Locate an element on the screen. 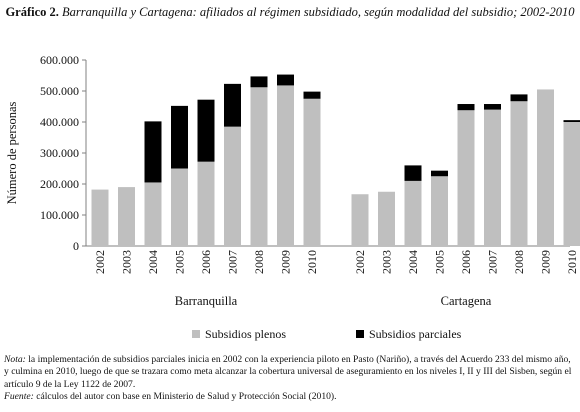 Image resolution: width=580 pixels, height=412 pixels. legend-label: Subsidios plenos is located at coordinates (245, 334).